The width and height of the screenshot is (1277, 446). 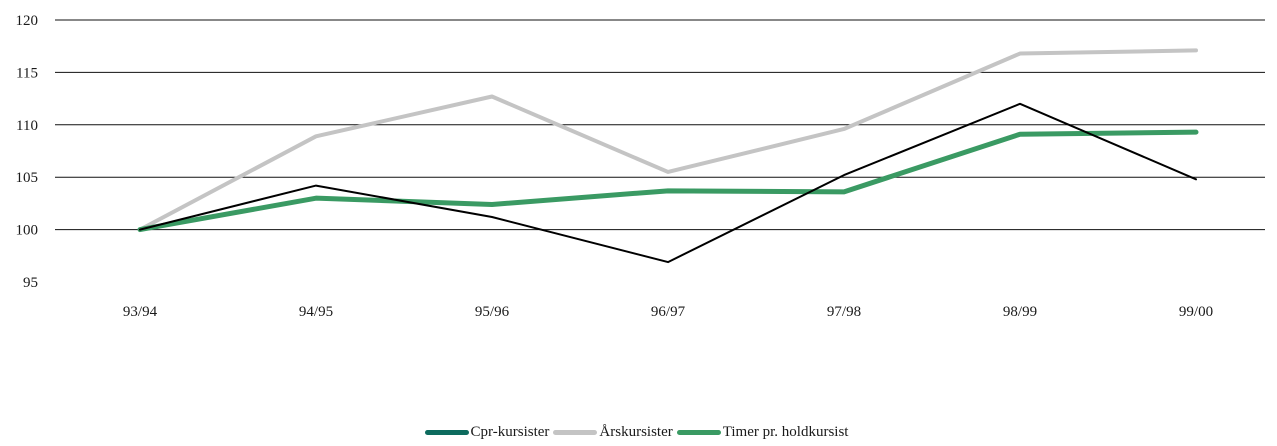 What do you see at coordinates (446, 432) in the screenshot?
I see `legend-swatch-cpr-kursister` at bounding box center [446, 432].